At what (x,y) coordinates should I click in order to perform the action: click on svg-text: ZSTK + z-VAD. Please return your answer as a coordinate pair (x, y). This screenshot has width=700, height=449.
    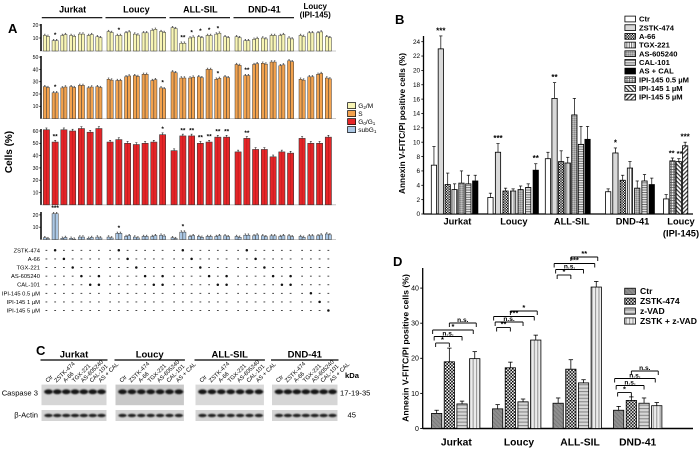
    Looking at the image, I should click on (668, 321).